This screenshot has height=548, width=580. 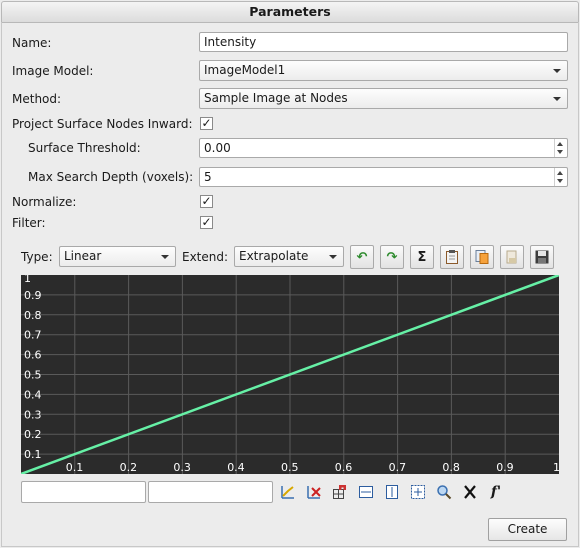 I want to click on y-tick-label: 0.9, so click(x=33, y=295).